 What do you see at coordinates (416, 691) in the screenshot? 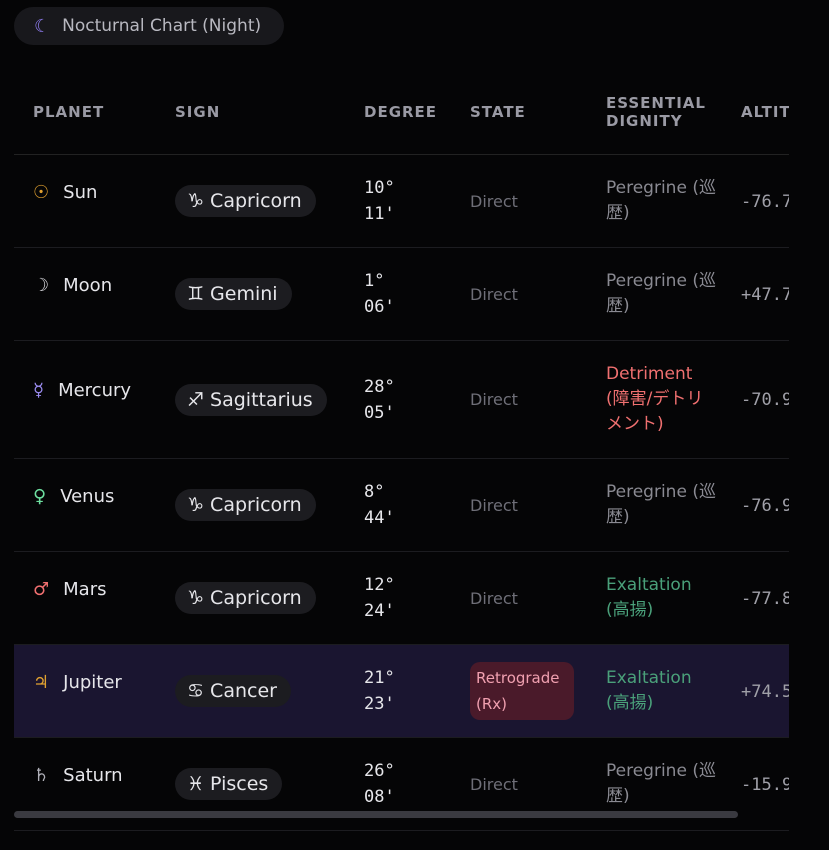
I see `degree-cell: 21° 23'` at bounding box center [416, 691].